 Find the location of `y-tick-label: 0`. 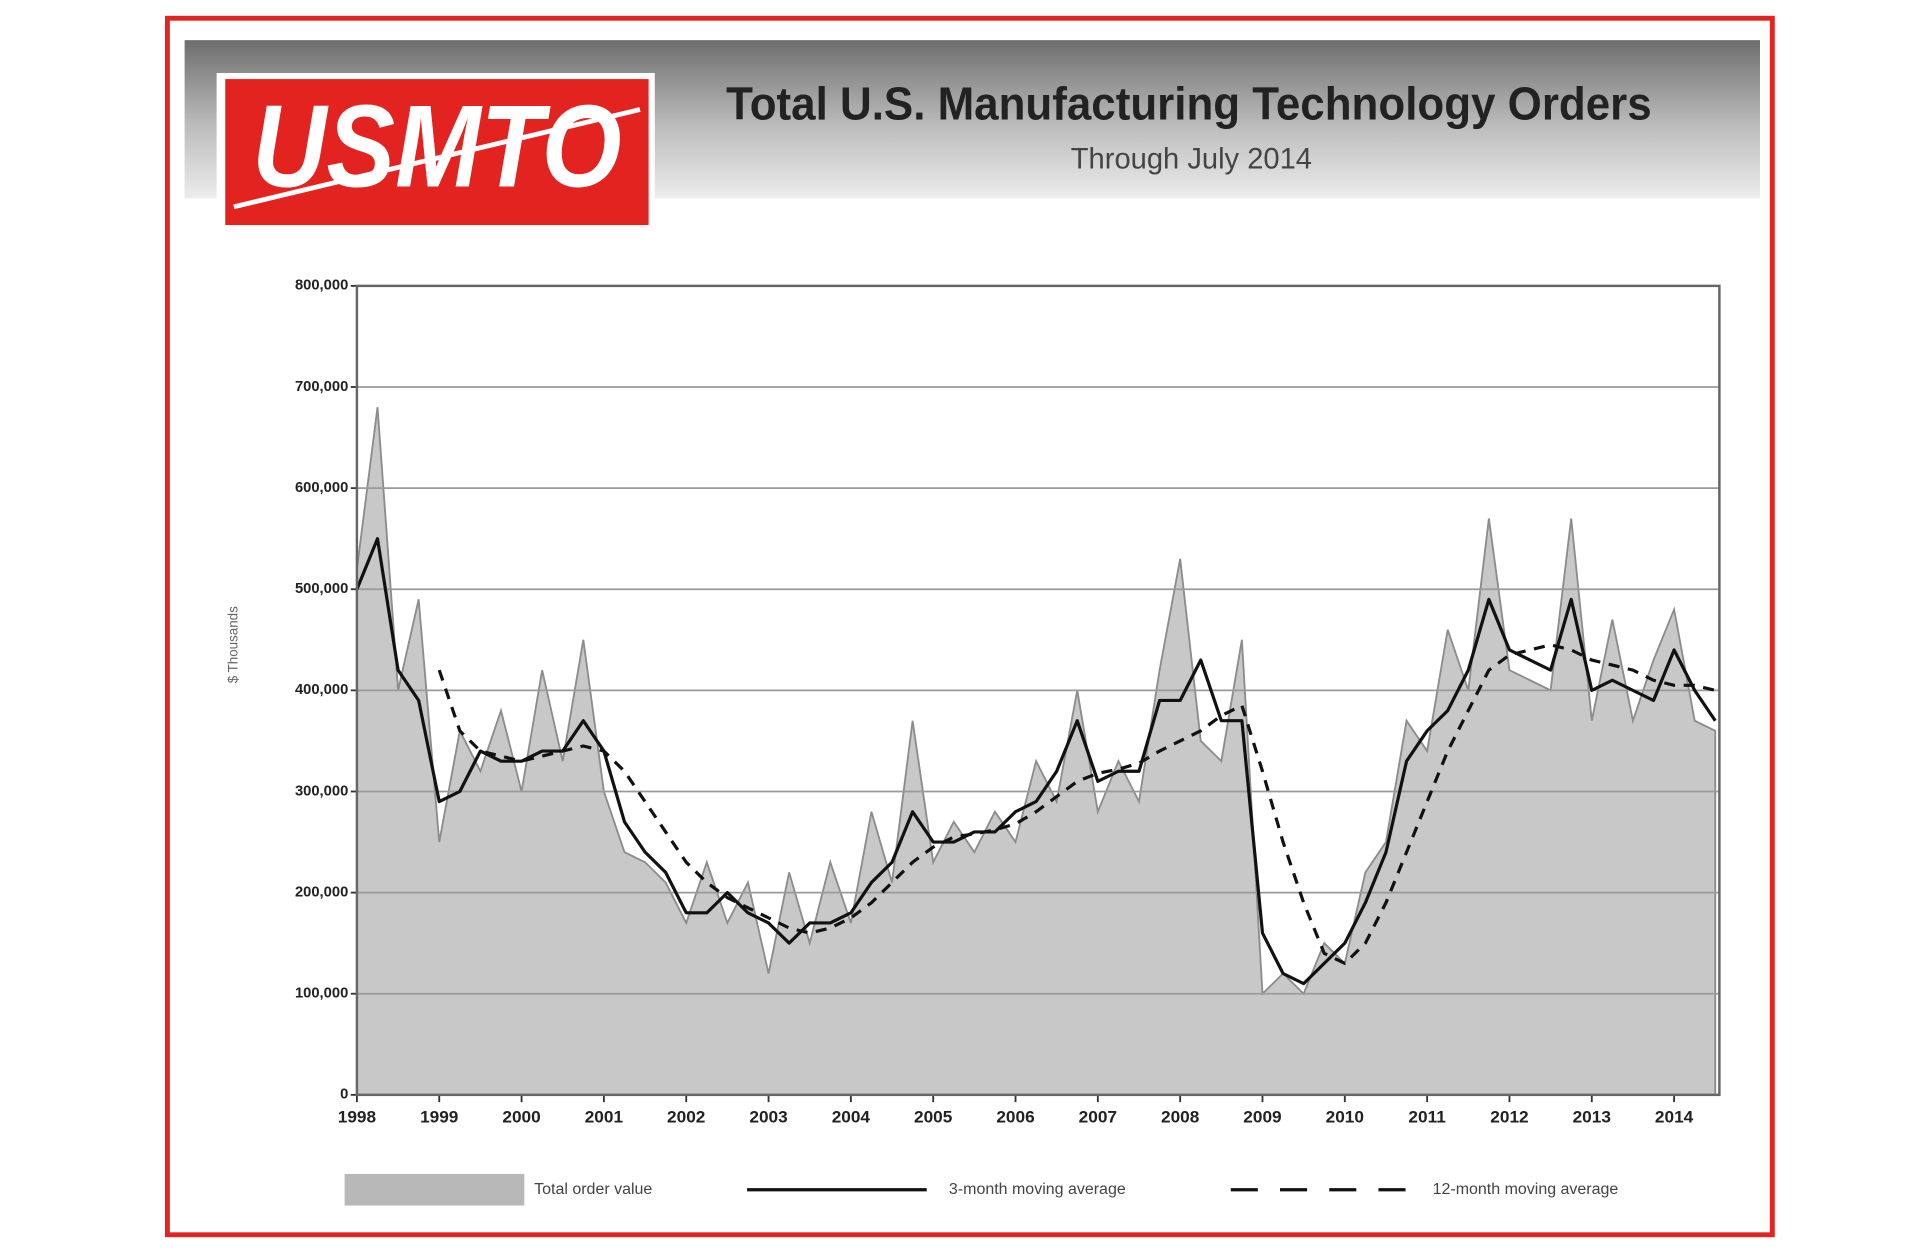

y-tick-label: 0 is located at coordinates (344, 1095).